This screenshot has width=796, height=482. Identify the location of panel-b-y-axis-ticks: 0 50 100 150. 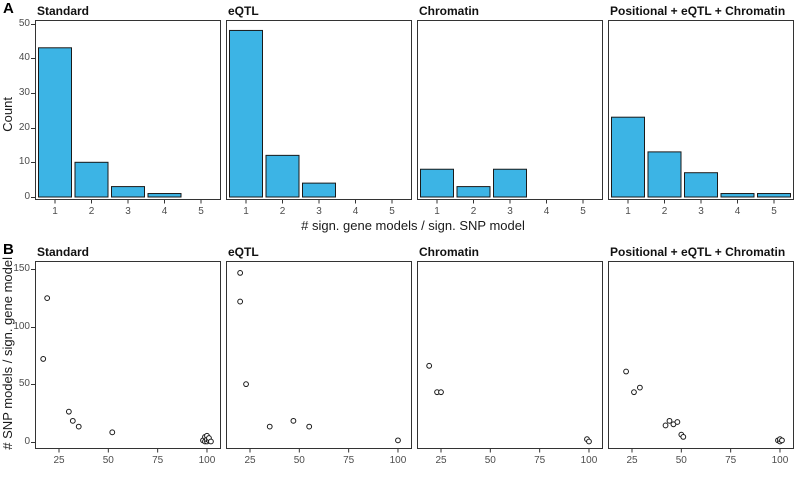
(24, 357).